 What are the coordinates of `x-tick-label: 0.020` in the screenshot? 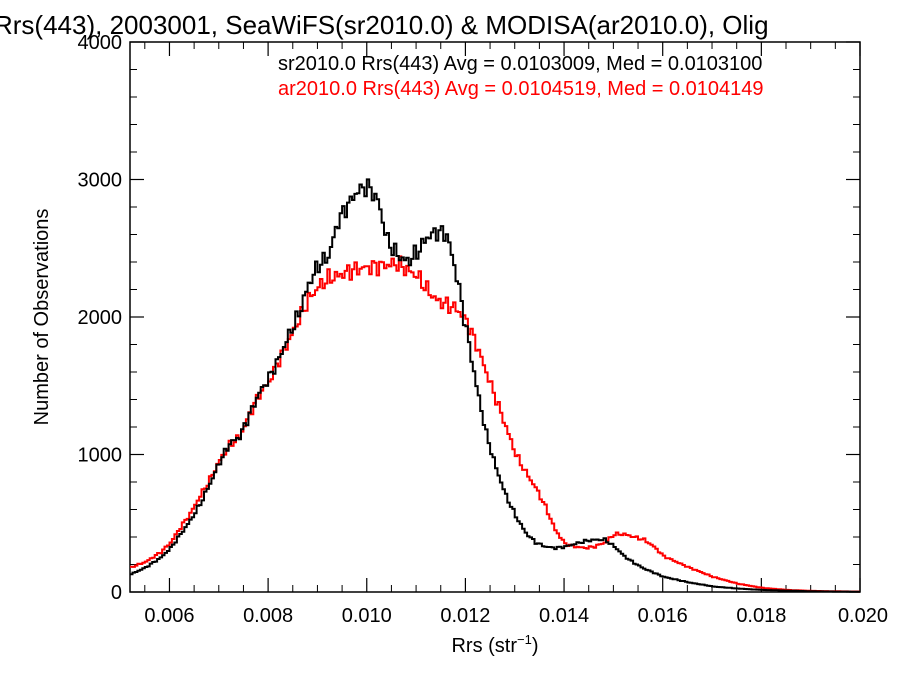 It's located at (863, 616).